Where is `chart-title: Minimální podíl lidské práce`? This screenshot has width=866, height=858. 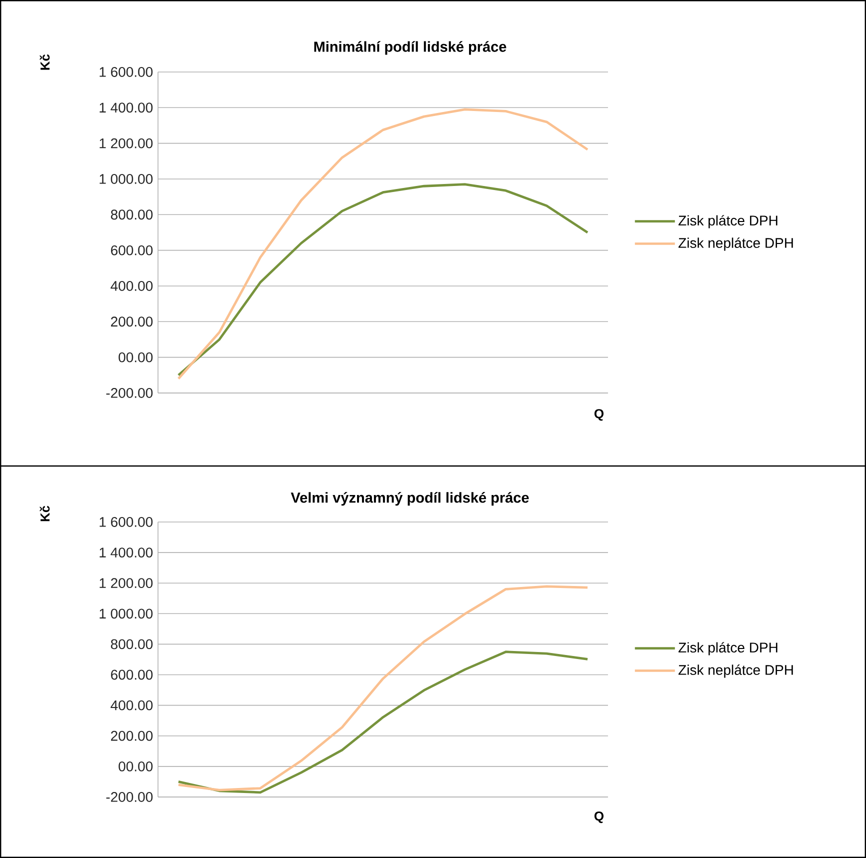
chart-title: Minimální podíl lidské práce is located at coordinates (410, 48).